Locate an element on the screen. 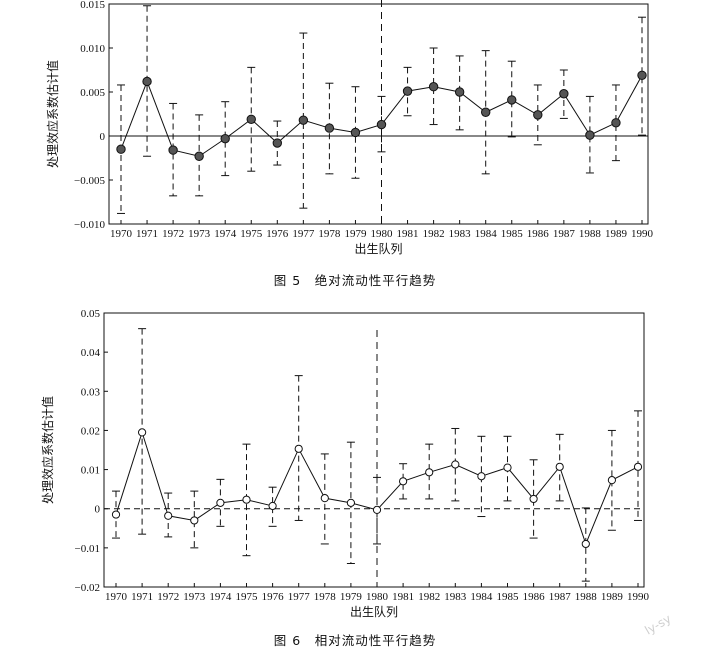 This screenshot has width=701, height=652. caption-figure-6: 图 6 相对流动性平行趋势 is located at coordinates (355, 640).